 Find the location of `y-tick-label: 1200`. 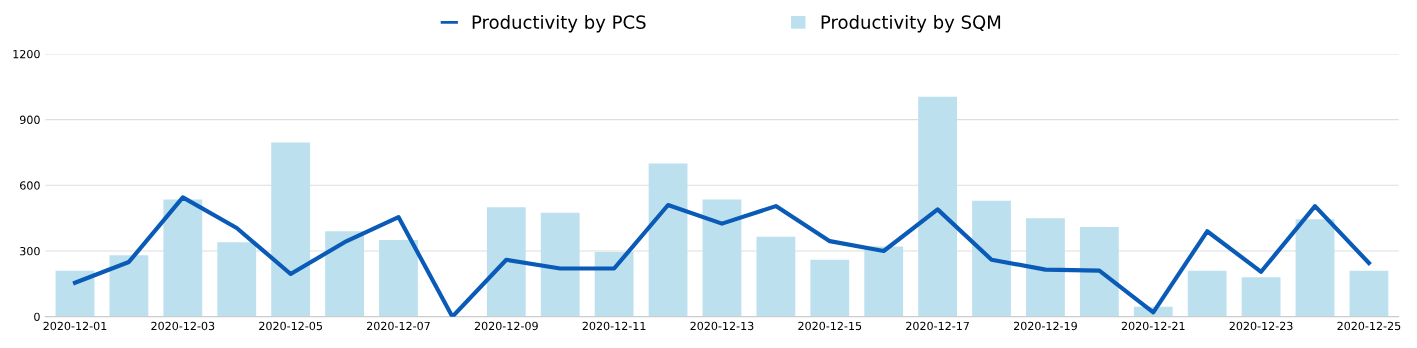

y-tick-label: 1200 is located at coordinates (26, 54).